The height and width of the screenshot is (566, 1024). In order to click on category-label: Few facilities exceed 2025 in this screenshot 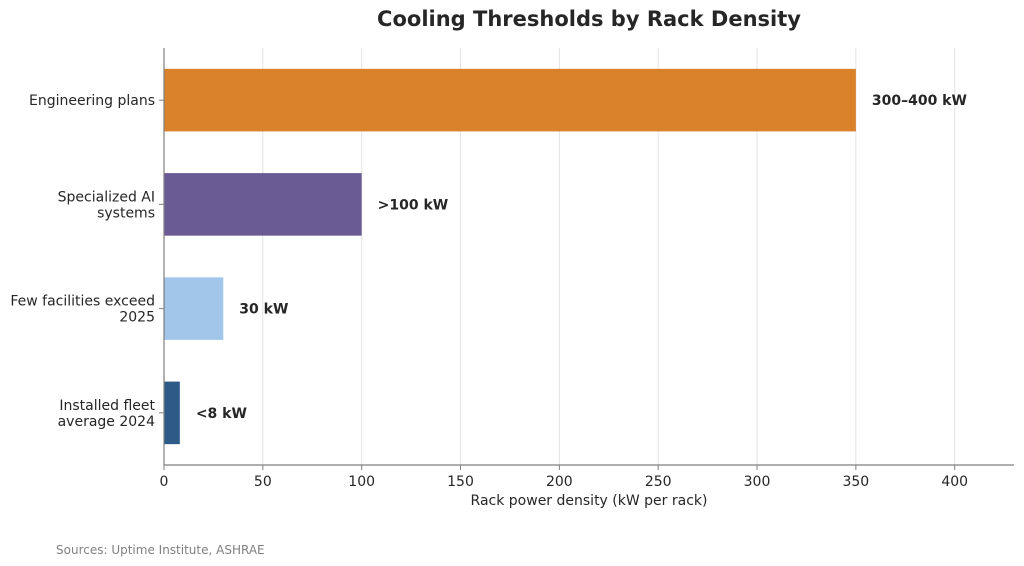, I will do `click(82, 310)`.